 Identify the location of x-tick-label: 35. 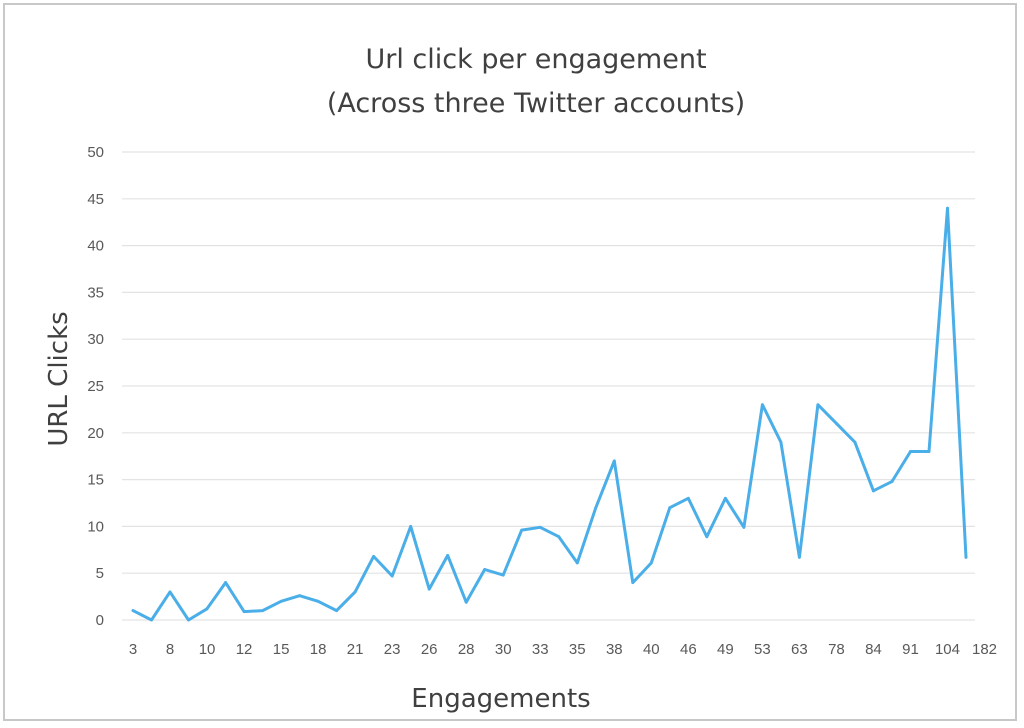
(577, 649).